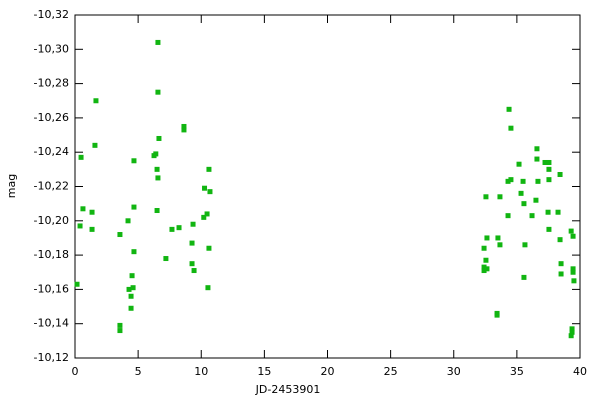 The image size is (600, 400). Describe the element at coordinates (51, 48) in the screenshot. I see `y-tick-label: -10,30` at that location.